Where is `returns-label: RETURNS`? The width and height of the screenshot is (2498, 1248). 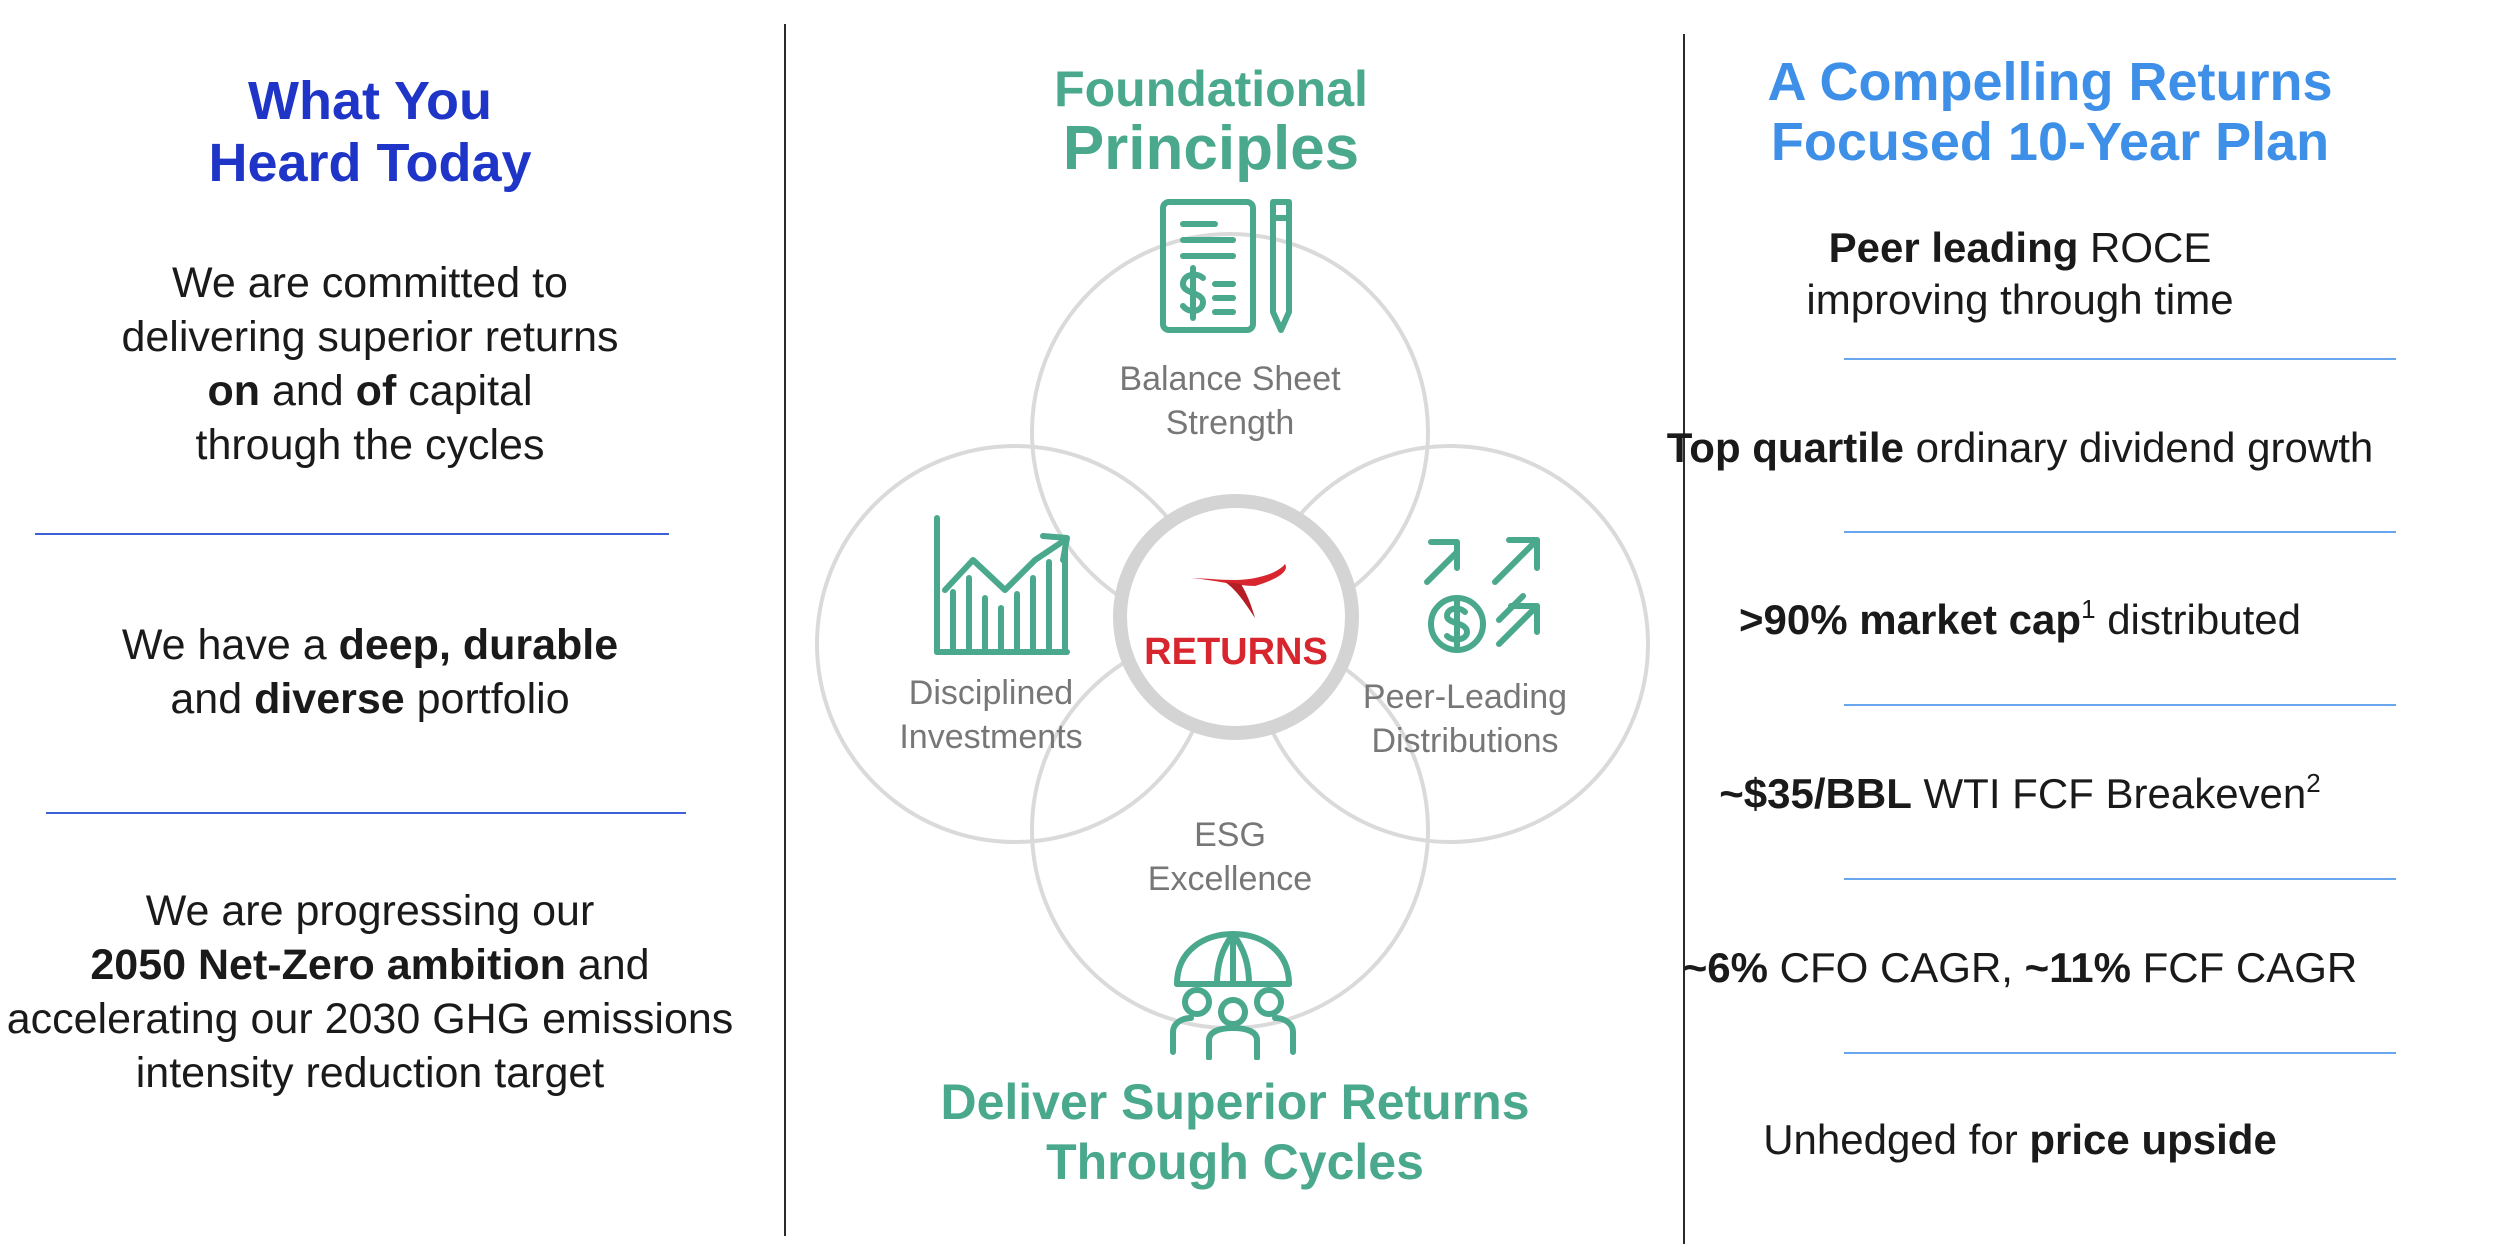 returns-label: RETURNS is located at coordinates (1236, 652).